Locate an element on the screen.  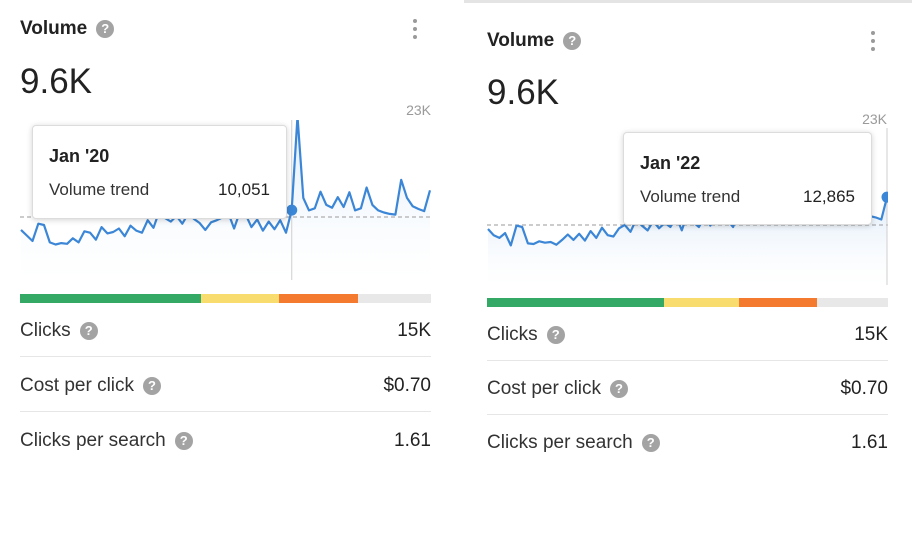
tooltip-date: Jan '20 is located at coordinates (79, 156).